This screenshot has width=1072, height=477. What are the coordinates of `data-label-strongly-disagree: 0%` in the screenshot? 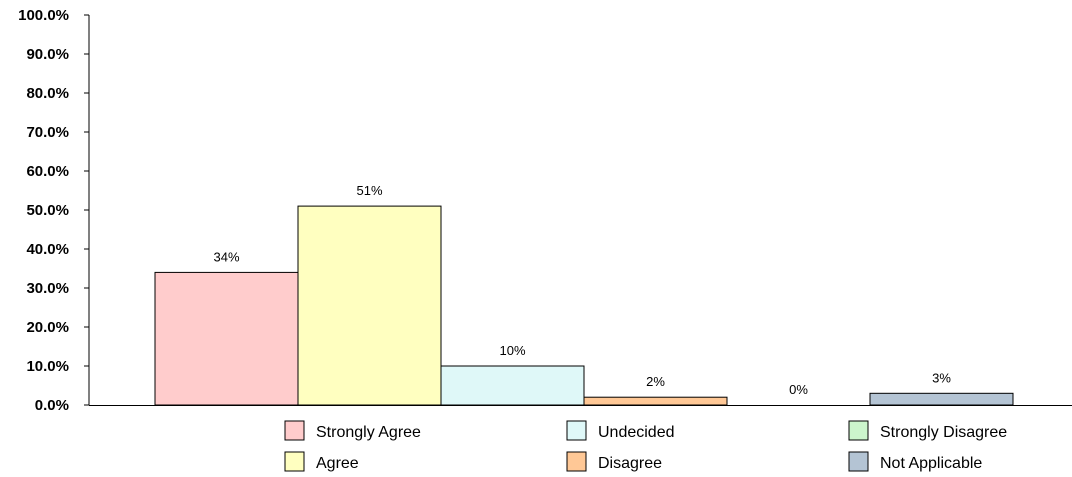 It's located at (798, 389).